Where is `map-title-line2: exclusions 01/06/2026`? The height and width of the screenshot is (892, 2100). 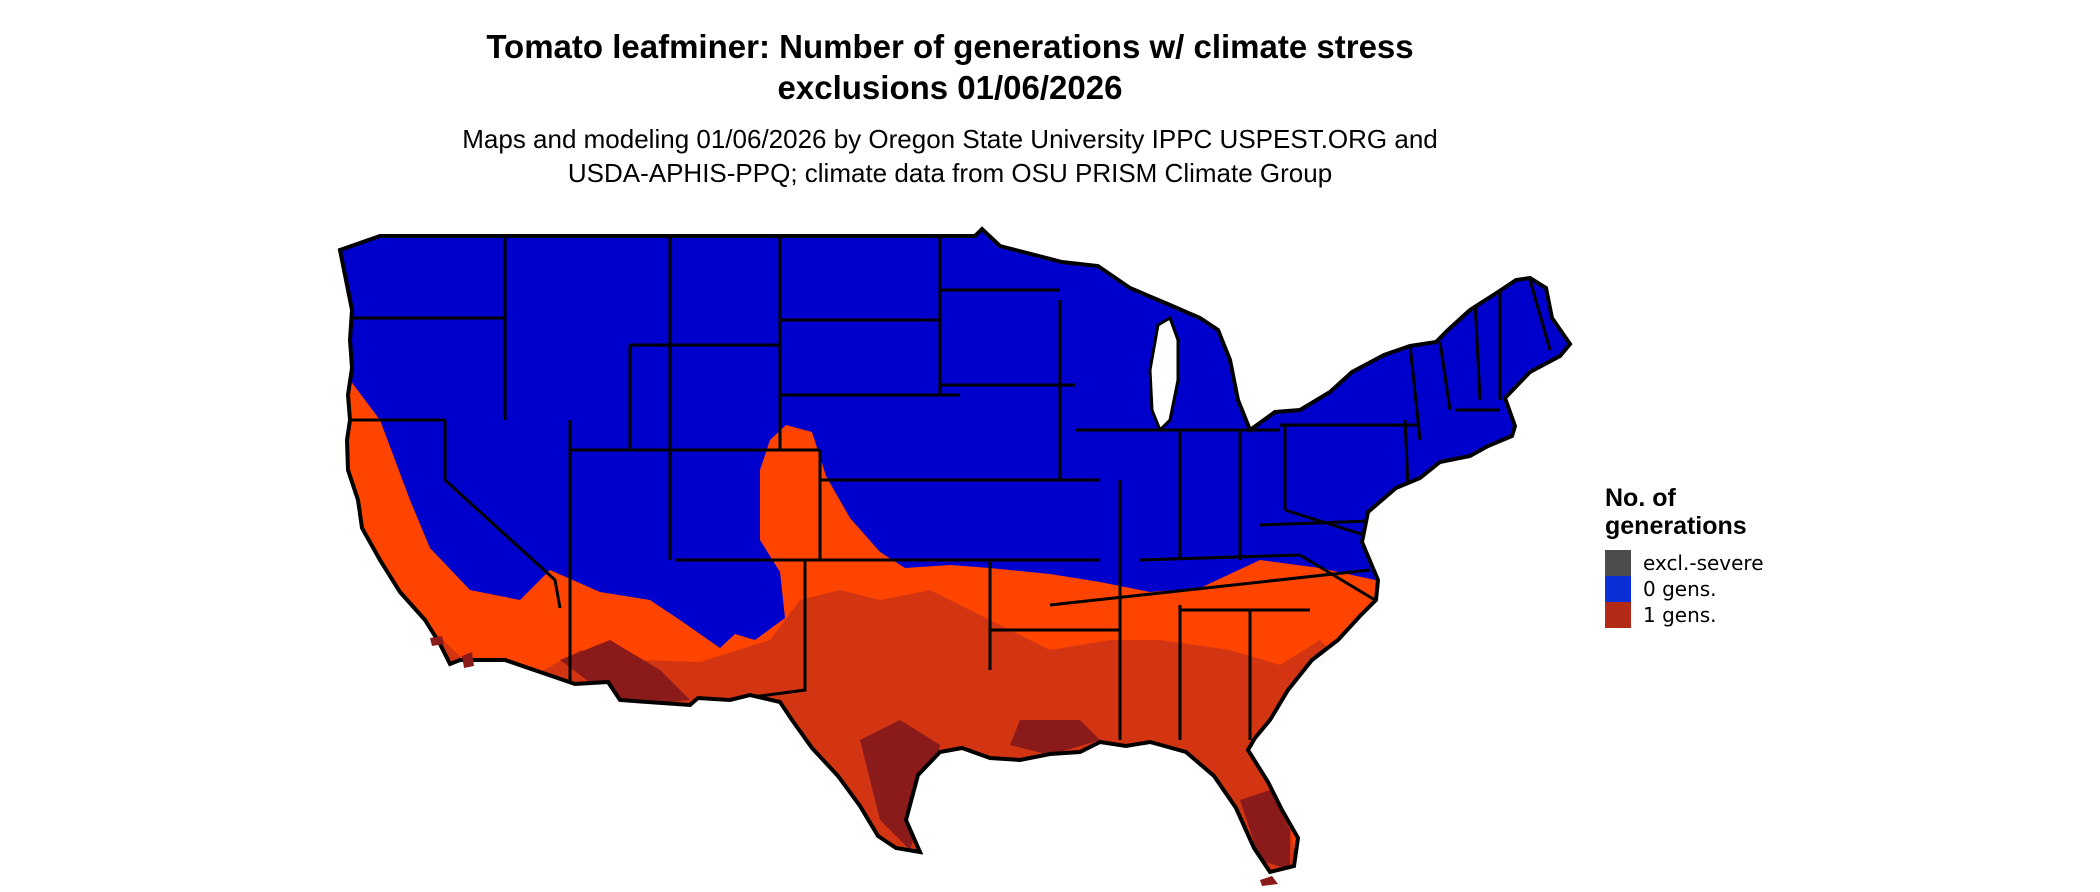
map-title-line2: exclusions 01/06/2026 is located at coordinates (950, 87).